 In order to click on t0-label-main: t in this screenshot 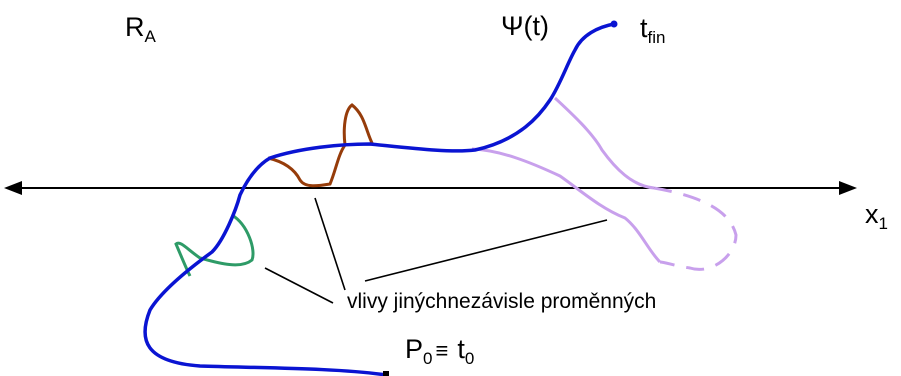, I will do `click(461, 349)`.